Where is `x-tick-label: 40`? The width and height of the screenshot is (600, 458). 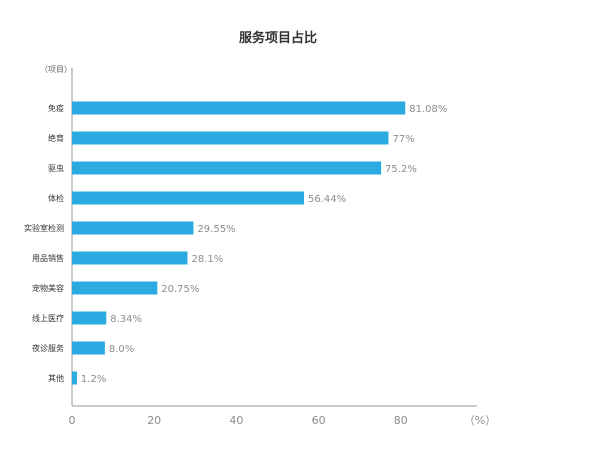
x-tick-label: 40 is located at coordinates (236, 420).